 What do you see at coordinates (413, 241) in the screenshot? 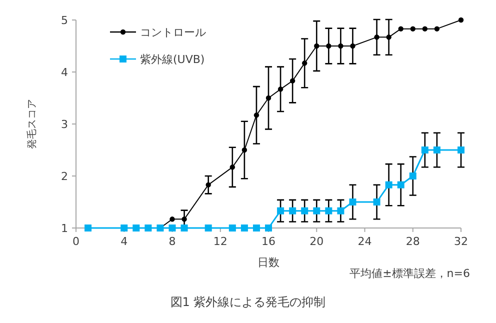
I see `x-tick-label: 28` at bounding box center [413, 241].